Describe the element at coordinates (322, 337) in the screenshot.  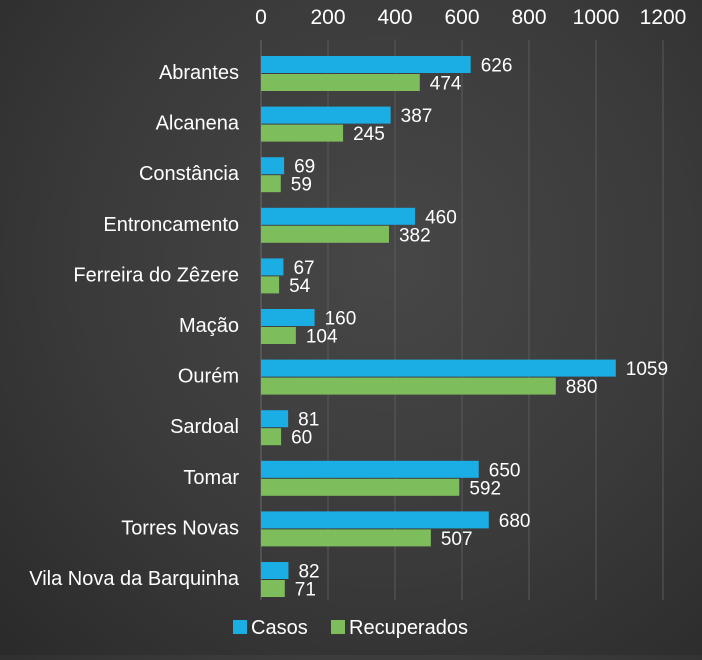
I see `data-label: 104` at that location.